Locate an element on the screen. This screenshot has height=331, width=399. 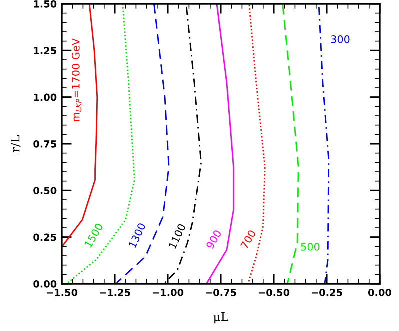
x-tick-label: −1.00 is located at coordinates (168, 292).